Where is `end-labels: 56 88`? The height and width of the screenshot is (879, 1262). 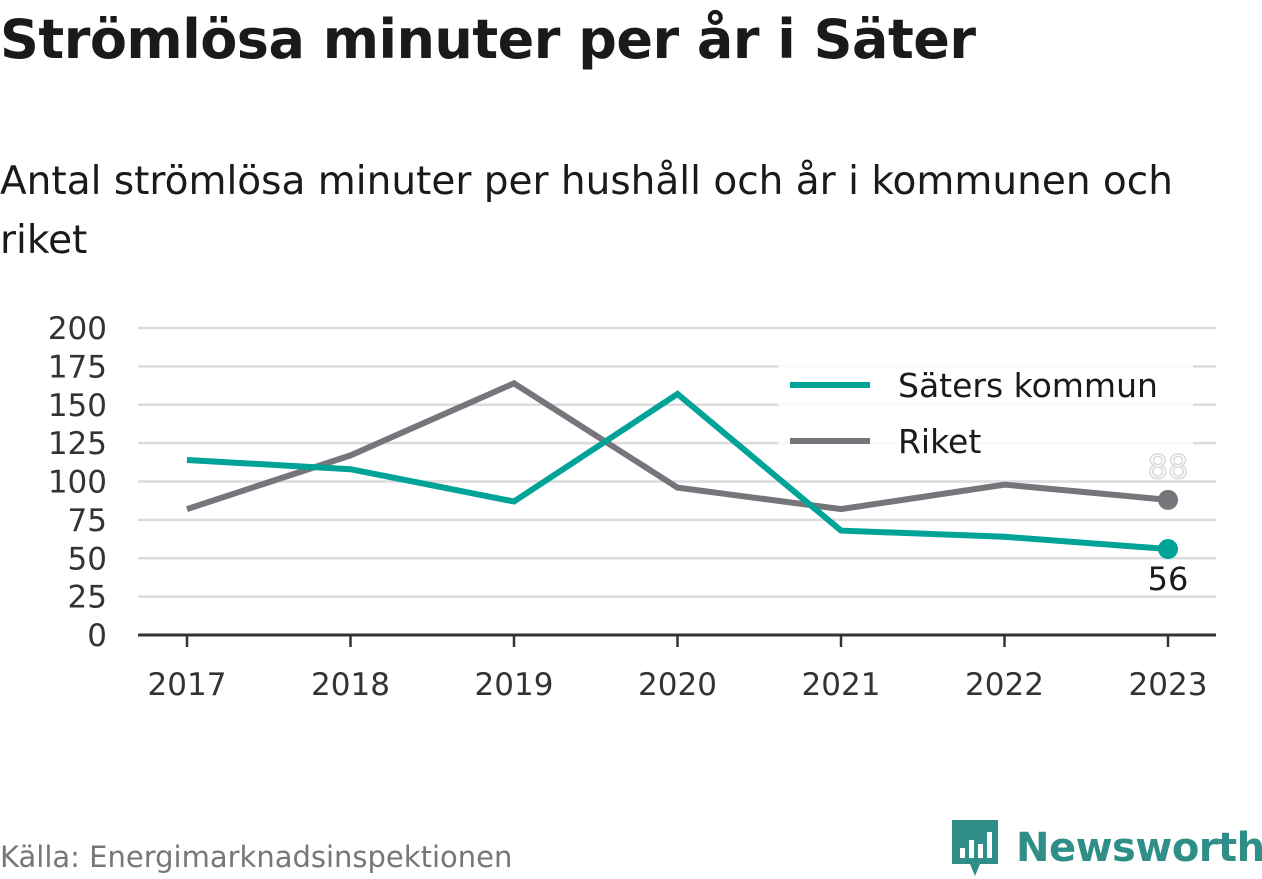
end-labels: 56 88 is located at coordinates (1168, 522).